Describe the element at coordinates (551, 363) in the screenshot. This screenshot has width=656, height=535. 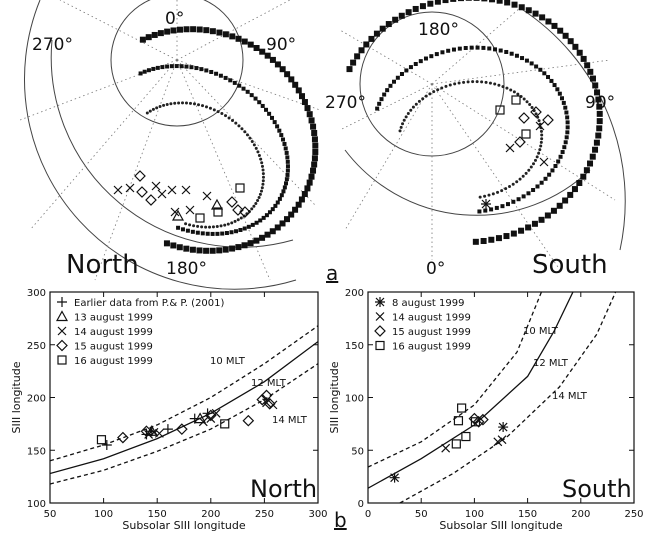
I see `mlt-label: 12 MLT` at that location.